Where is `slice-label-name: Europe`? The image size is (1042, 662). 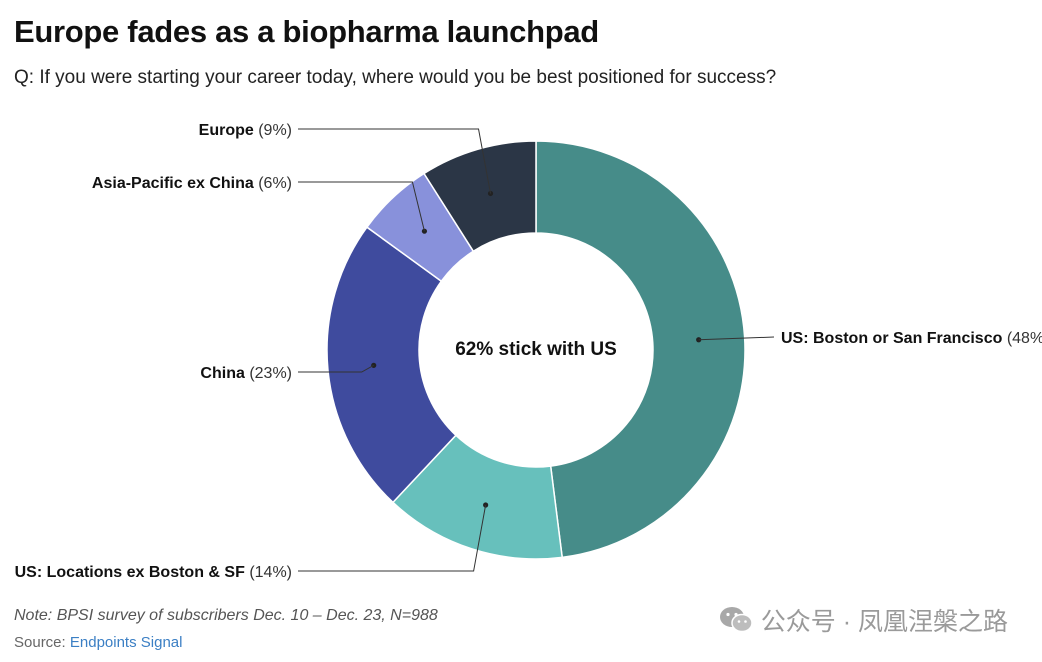 slice-label-name: Europe is located at coordinates (226, 130).